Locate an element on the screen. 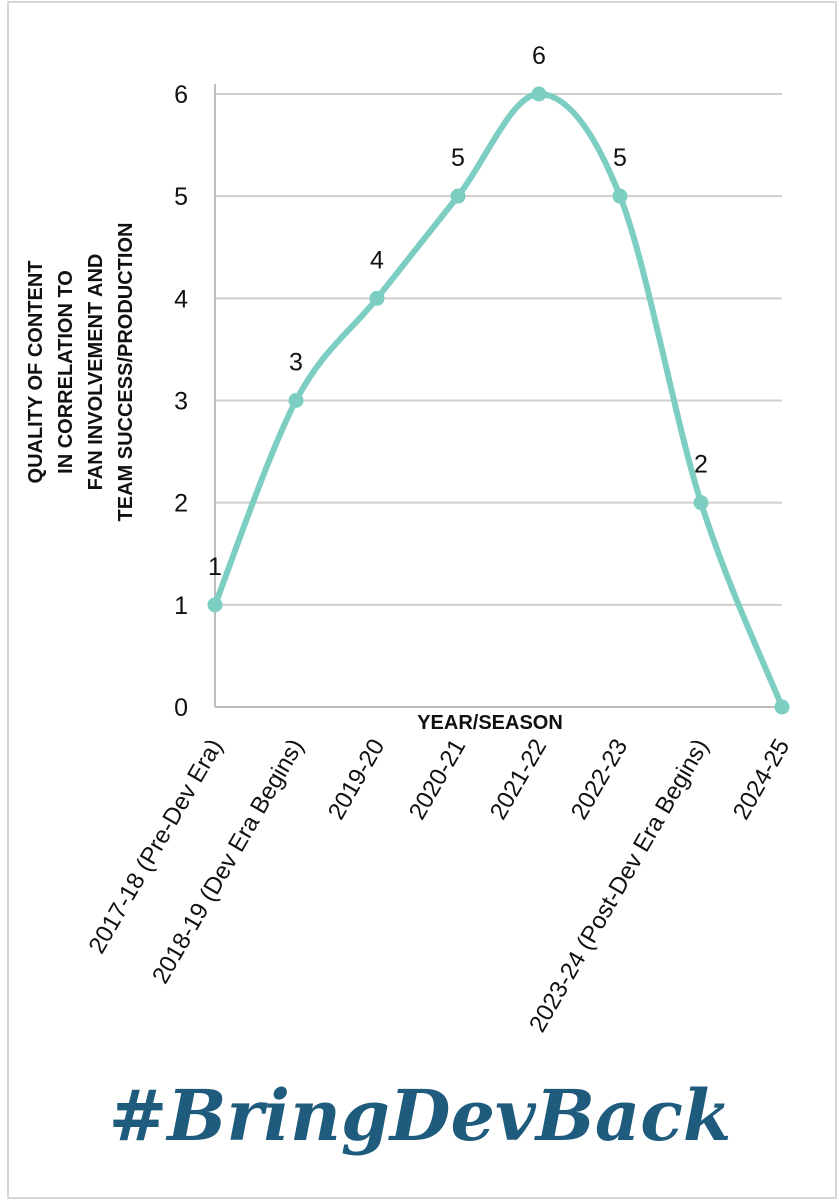 This screenshot has height=1200, width=839. data-label: 1 is located at coordinates (215, 567).